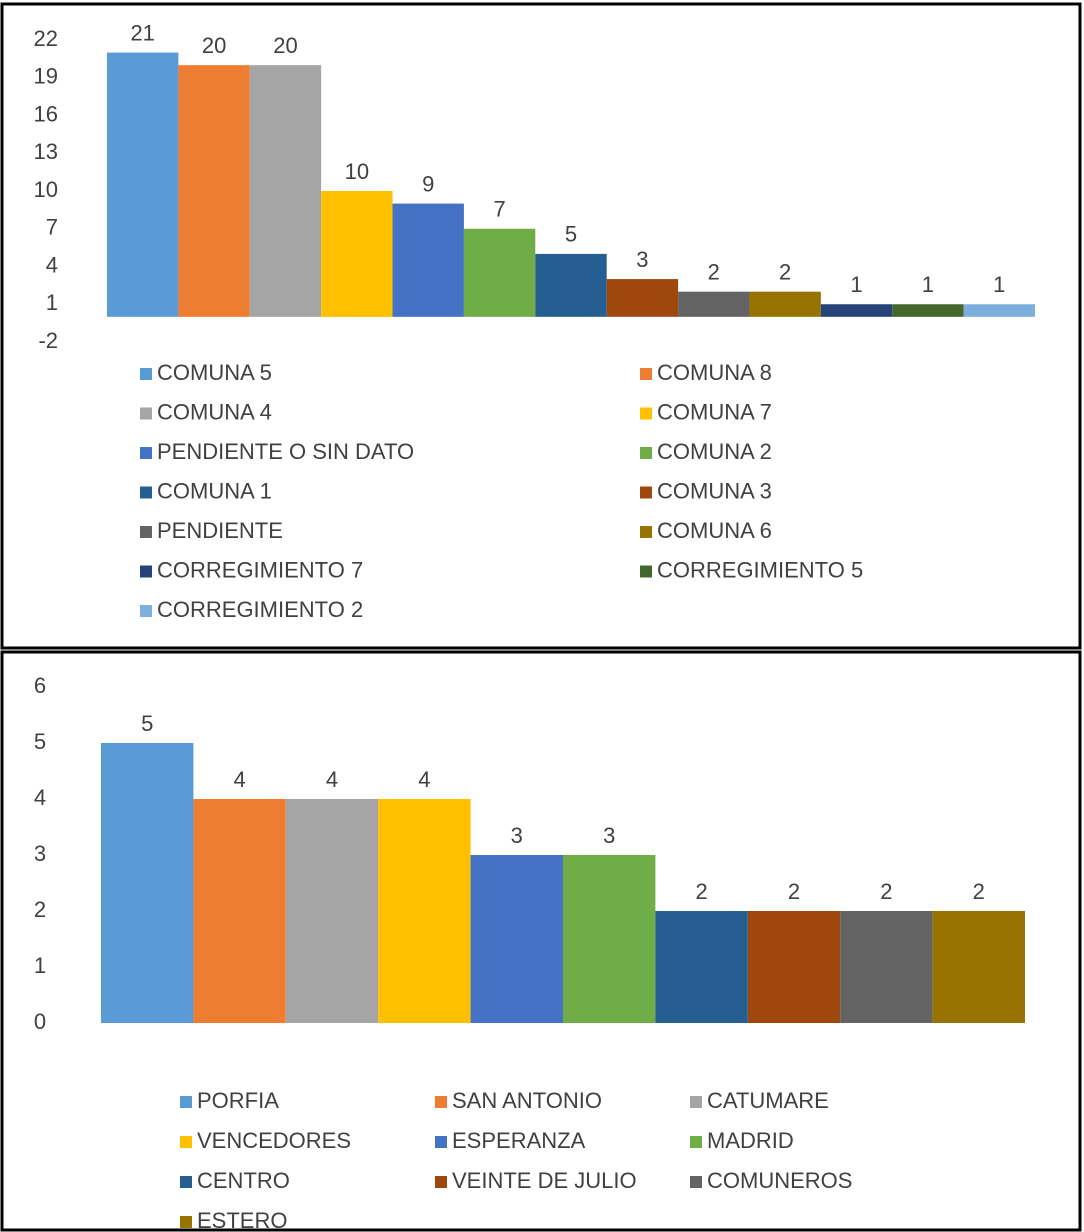 Image resolution: width=1084 pixels, height=1232 pixels. I want to click on y-tick-label: 2, so click(40, 909).